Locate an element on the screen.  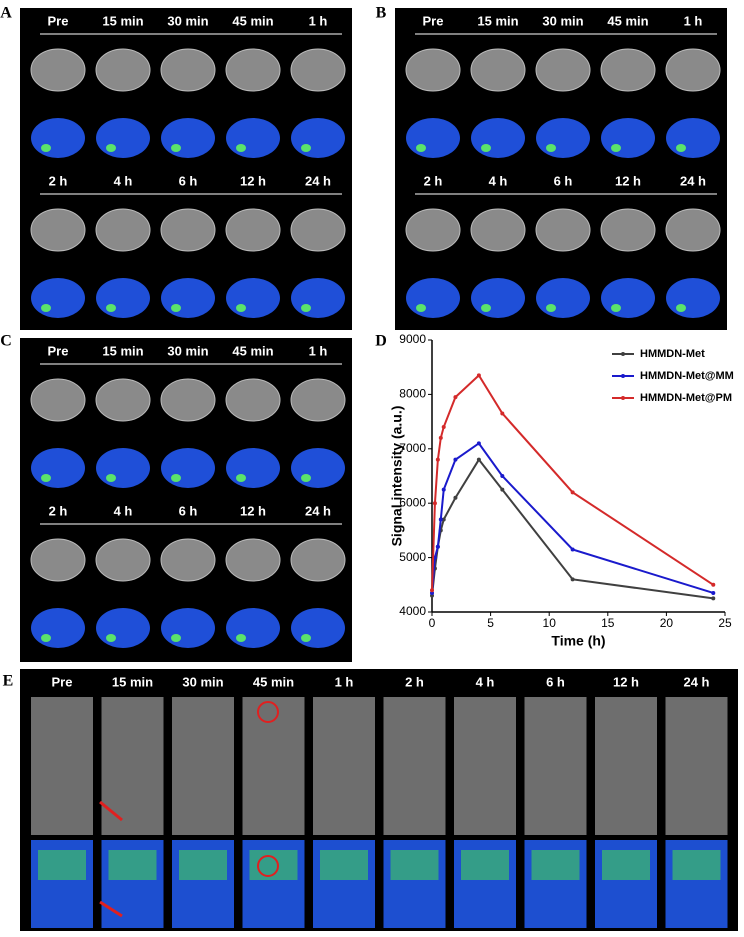
green-region is located at coordinates (414, 865).